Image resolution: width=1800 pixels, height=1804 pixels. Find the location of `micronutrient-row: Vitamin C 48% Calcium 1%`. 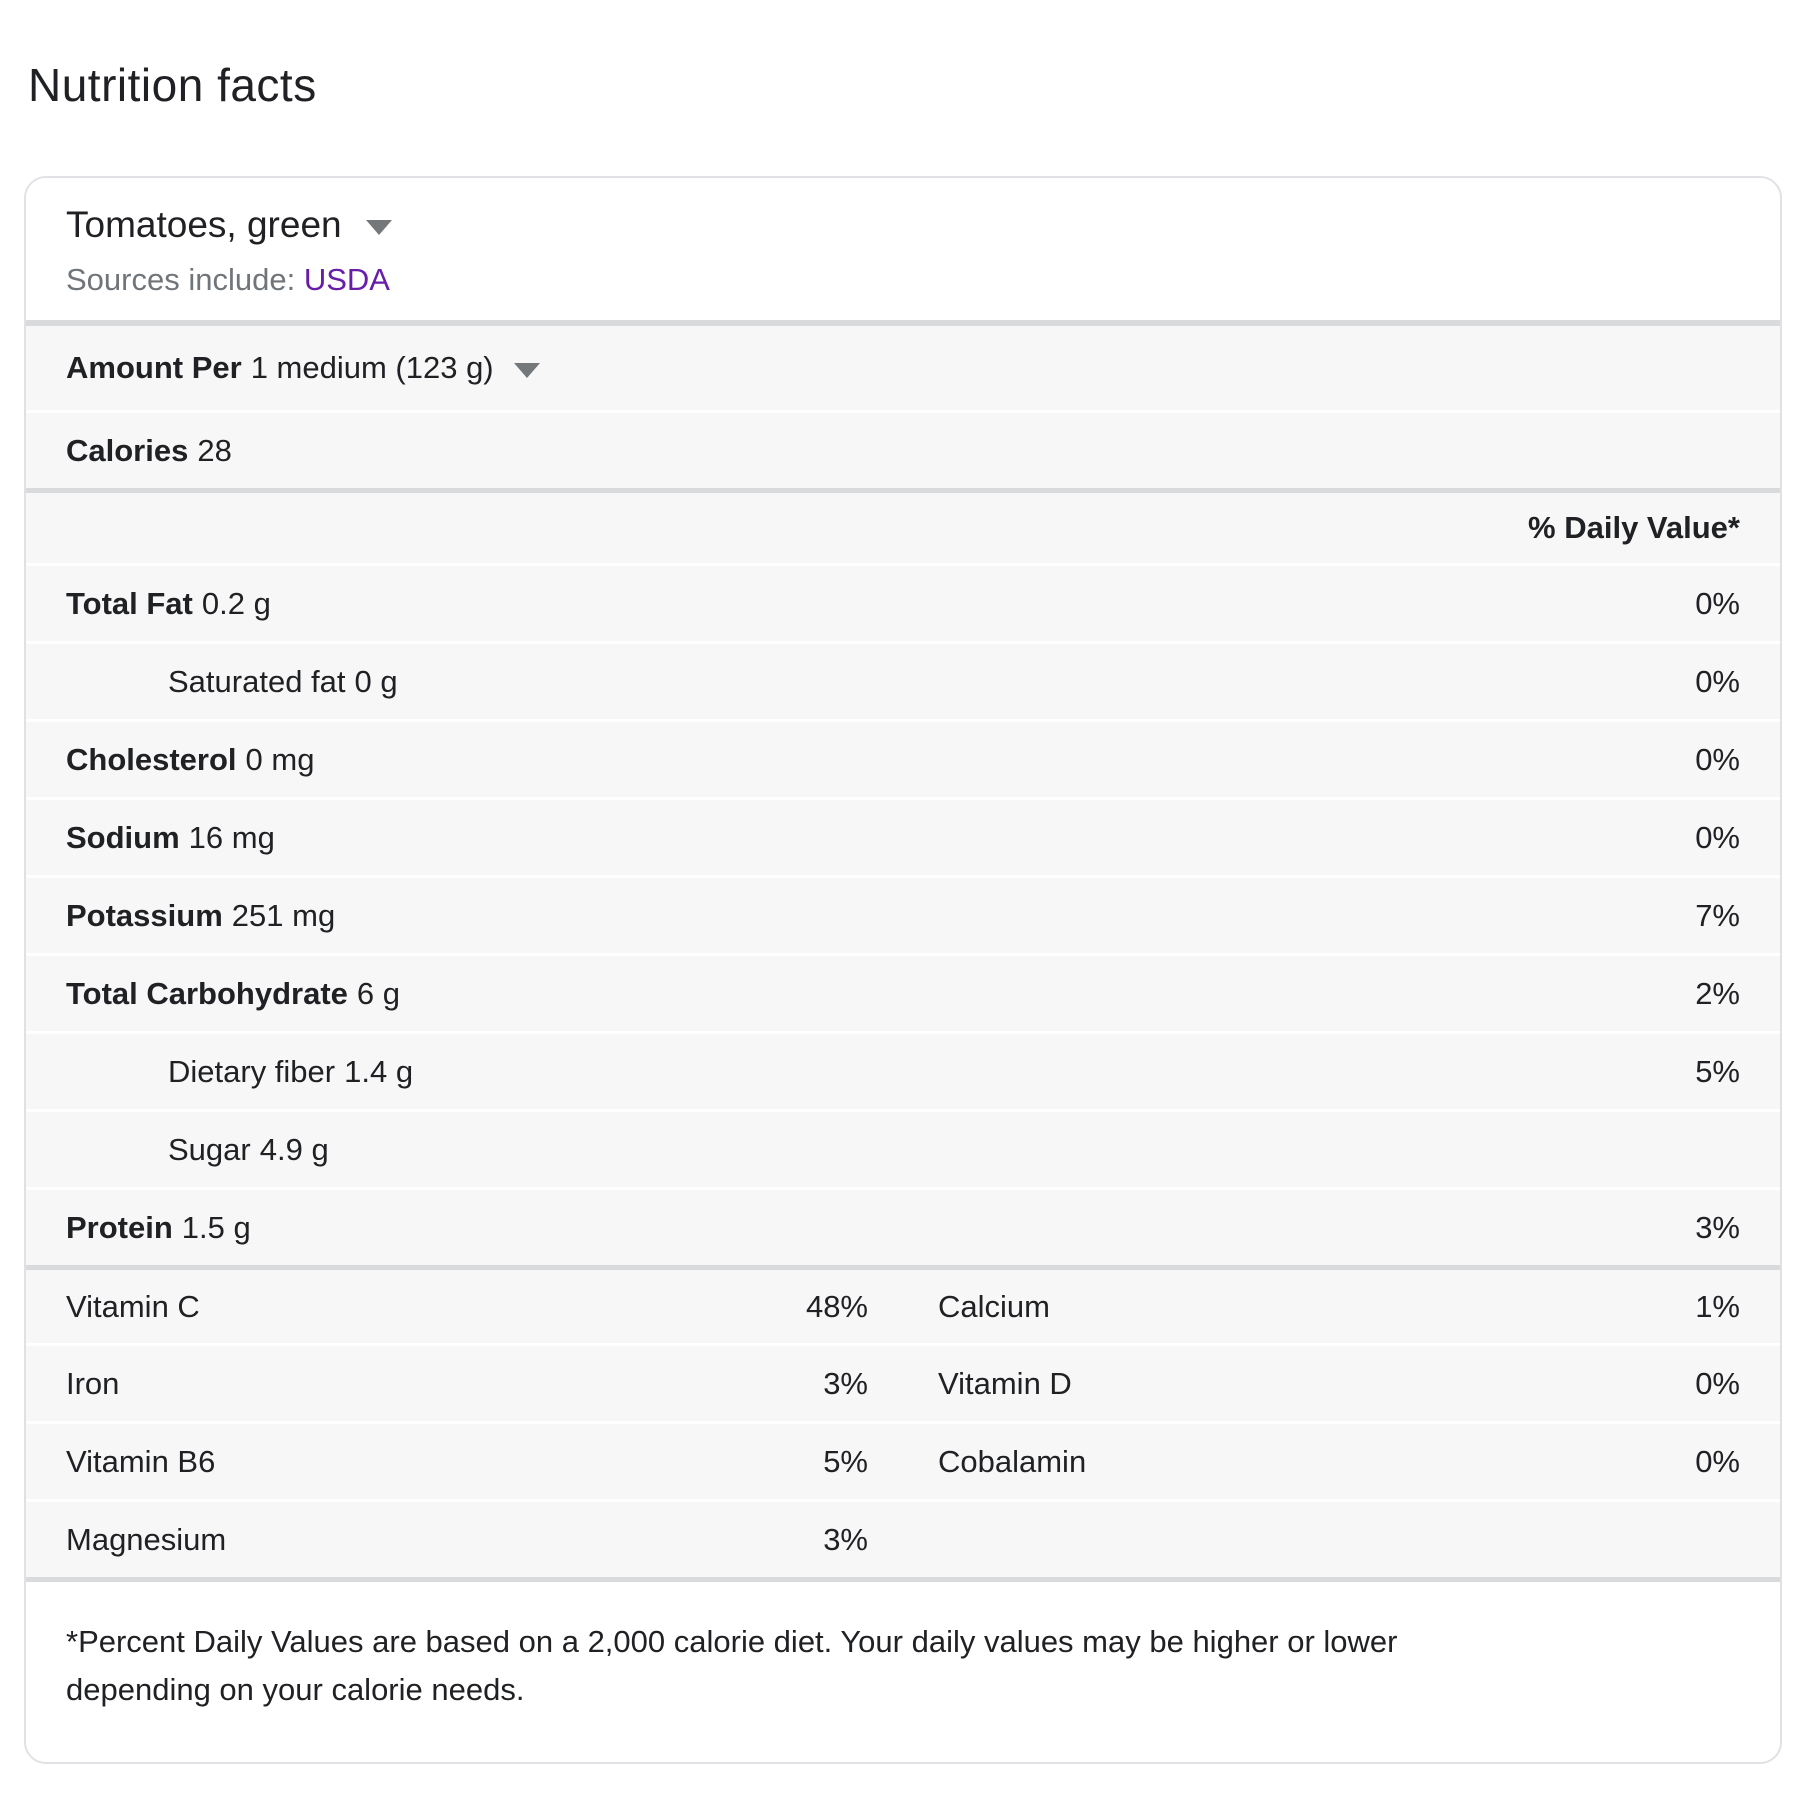

micronutrient-row: Vitamin C 48% Calcium 1% is located at coordinates (903, 1304).